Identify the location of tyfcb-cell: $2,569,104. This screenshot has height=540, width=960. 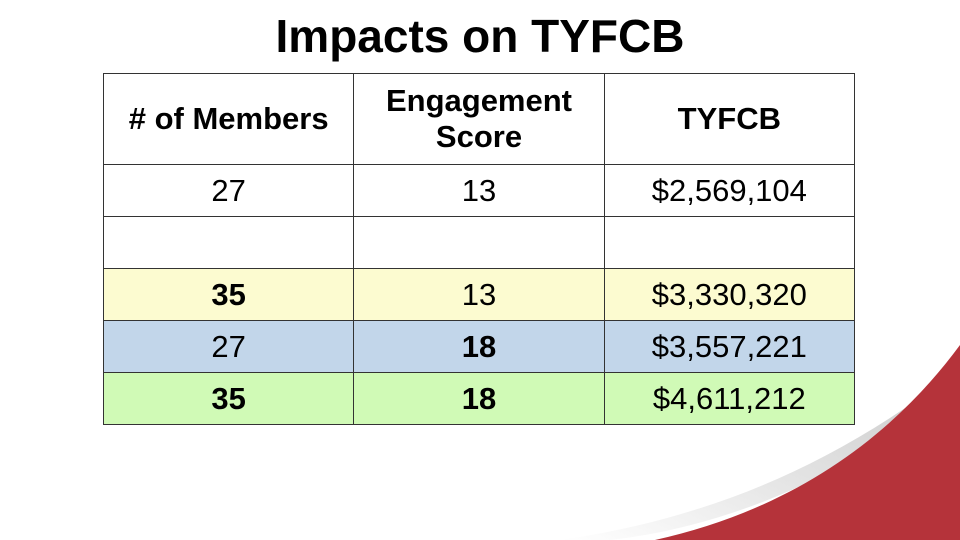
(729, 190).